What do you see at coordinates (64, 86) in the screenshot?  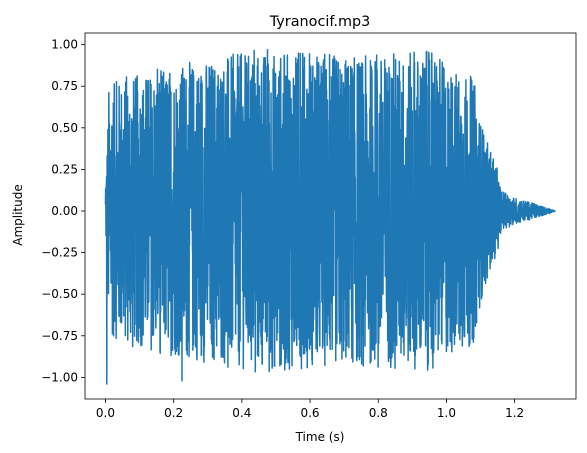 I see `y-tick-label: 0.75` at bounding box center [64, 86].